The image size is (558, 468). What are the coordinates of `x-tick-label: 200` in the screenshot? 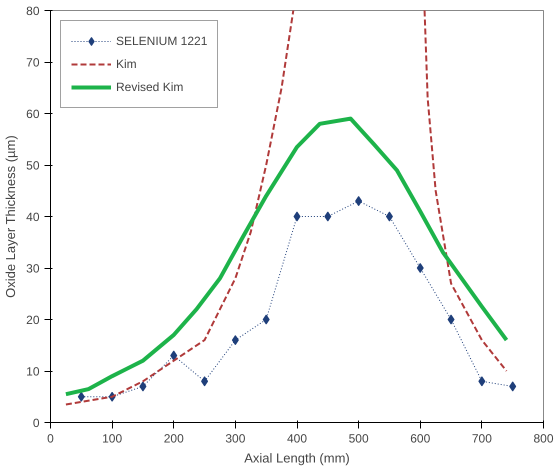 It's located at (174, 439).